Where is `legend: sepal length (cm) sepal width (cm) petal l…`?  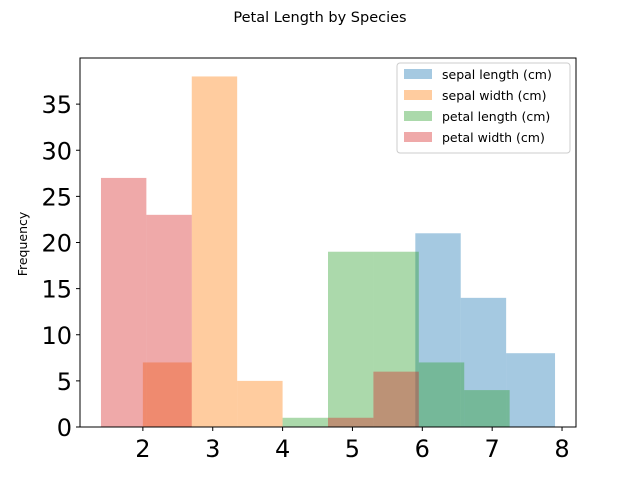 legend: sepal length (cm) sepal width (cm) petal l… is located at coordinates (483, 108).